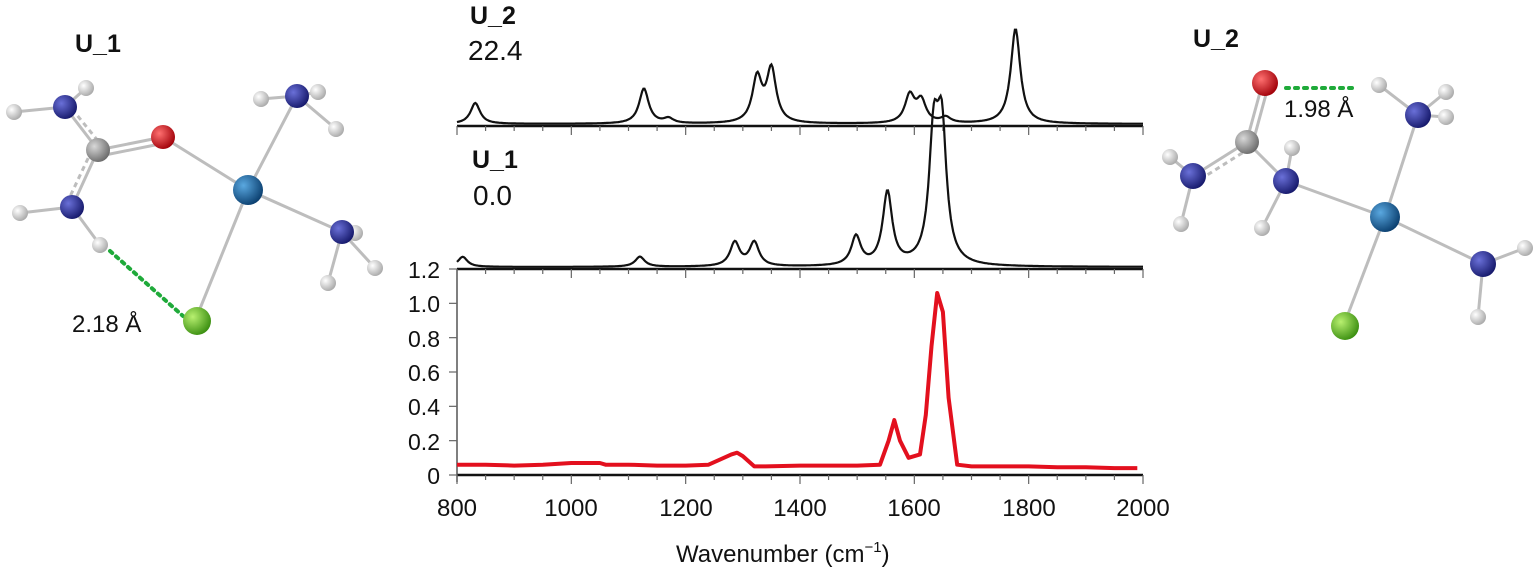 The image size is (1535, 575). Describe the element at coordinates (799, 508) in the screenshot. I see `x-tick-label: 1400` at that location.